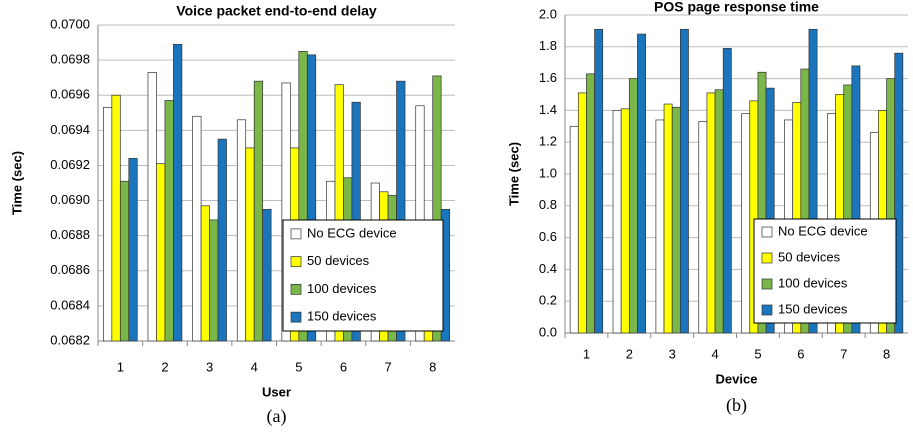 The image size is (913, 435). I want to click on y-tick-label: 0.2, so click(548, 300).